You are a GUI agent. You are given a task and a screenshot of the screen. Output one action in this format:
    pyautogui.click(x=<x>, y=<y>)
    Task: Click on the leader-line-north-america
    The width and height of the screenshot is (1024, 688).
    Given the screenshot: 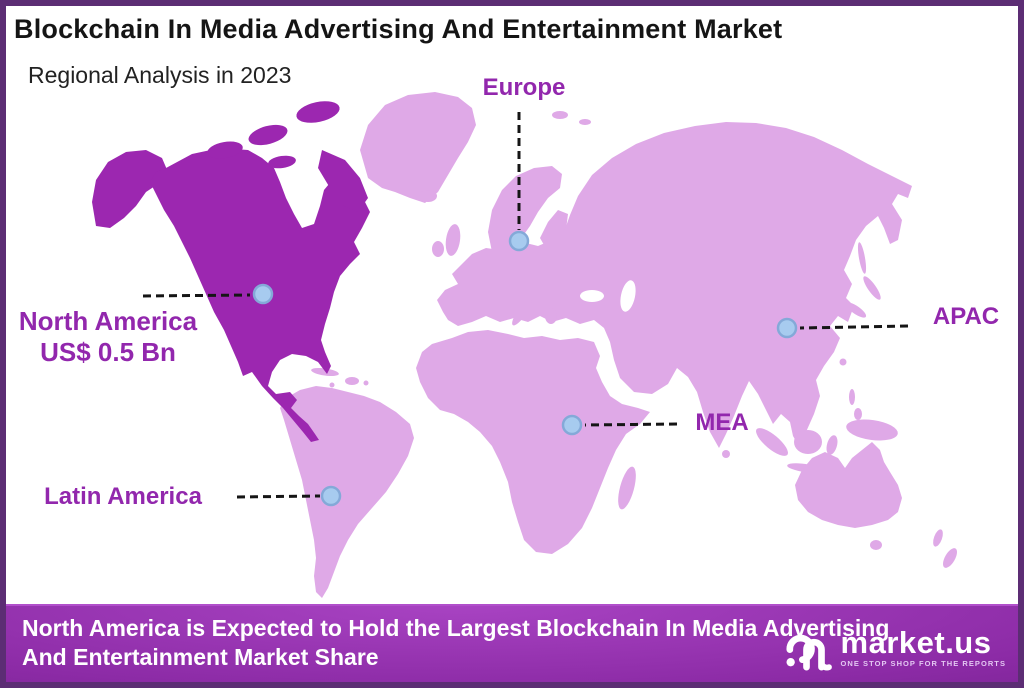 What is the action you would take?
    pyautogui.click(x=196, y=295)
    